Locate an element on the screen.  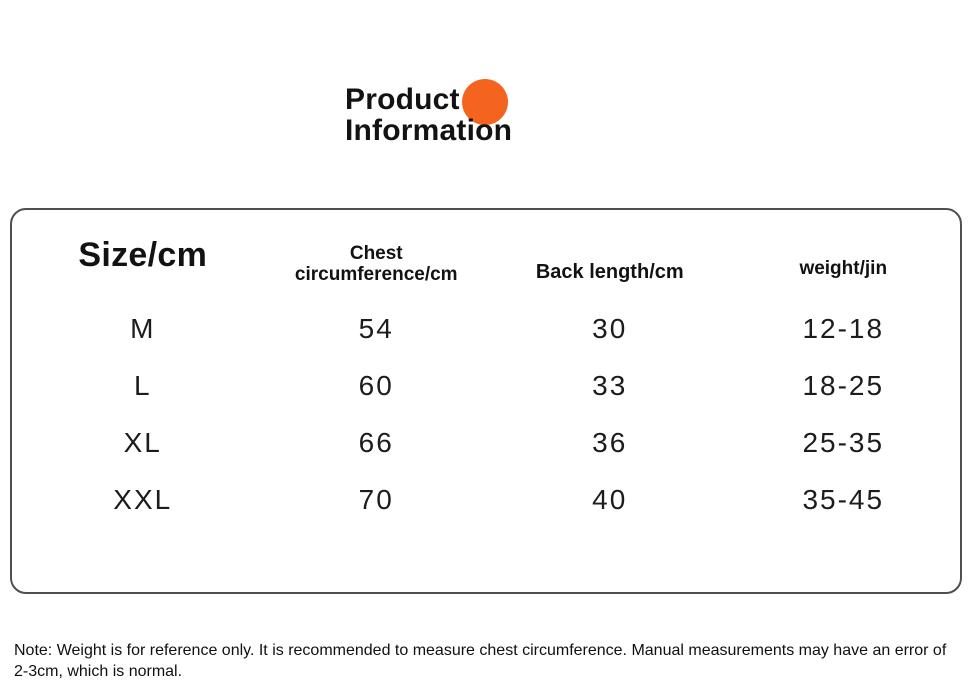
cell-size: M is located at coordinates (143, 328).